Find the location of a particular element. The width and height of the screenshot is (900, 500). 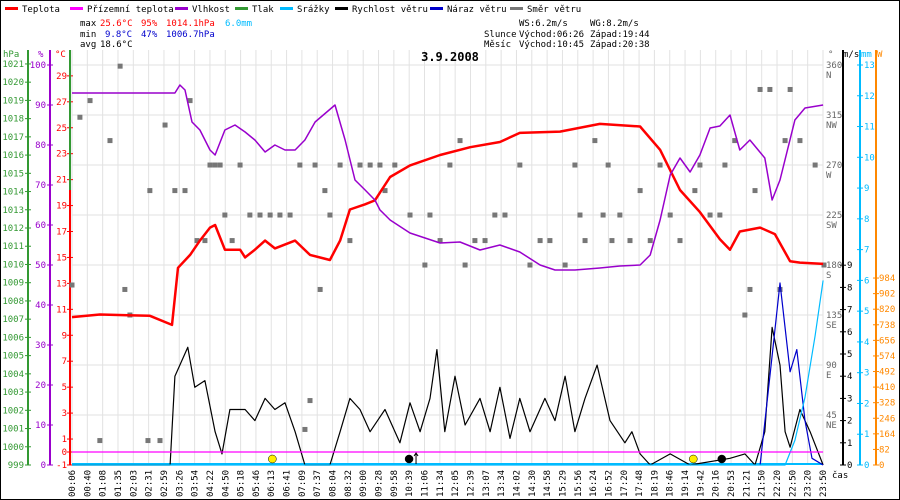

stats-min-temp: 9.8°C is located at coordinates (118, 35).